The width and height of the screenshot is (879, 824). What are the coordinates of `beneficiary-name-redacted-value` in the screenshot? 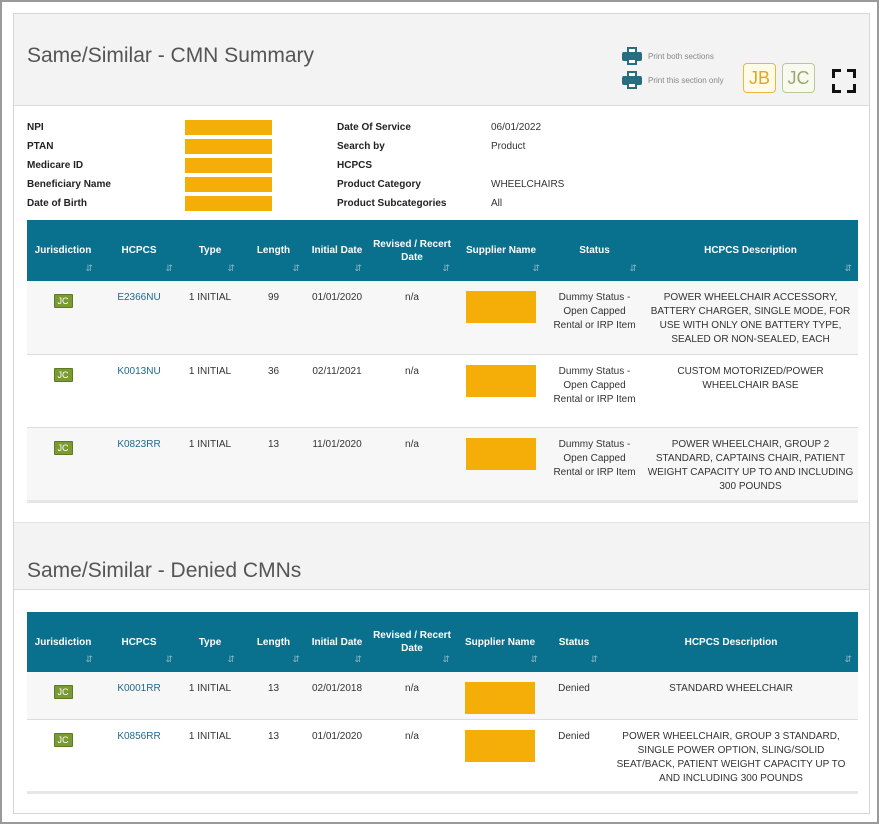 It's located at (228, 184).